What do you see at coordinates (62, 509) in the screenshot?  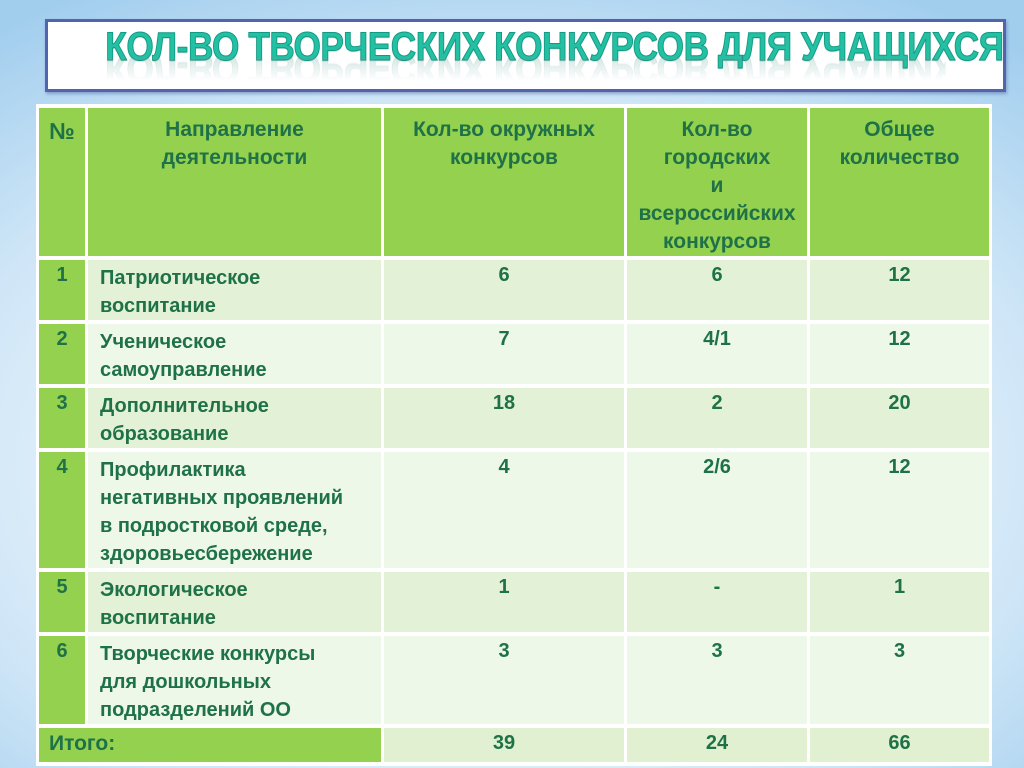 I see `row-number-cell: 4` at bounding box center [62, 509].